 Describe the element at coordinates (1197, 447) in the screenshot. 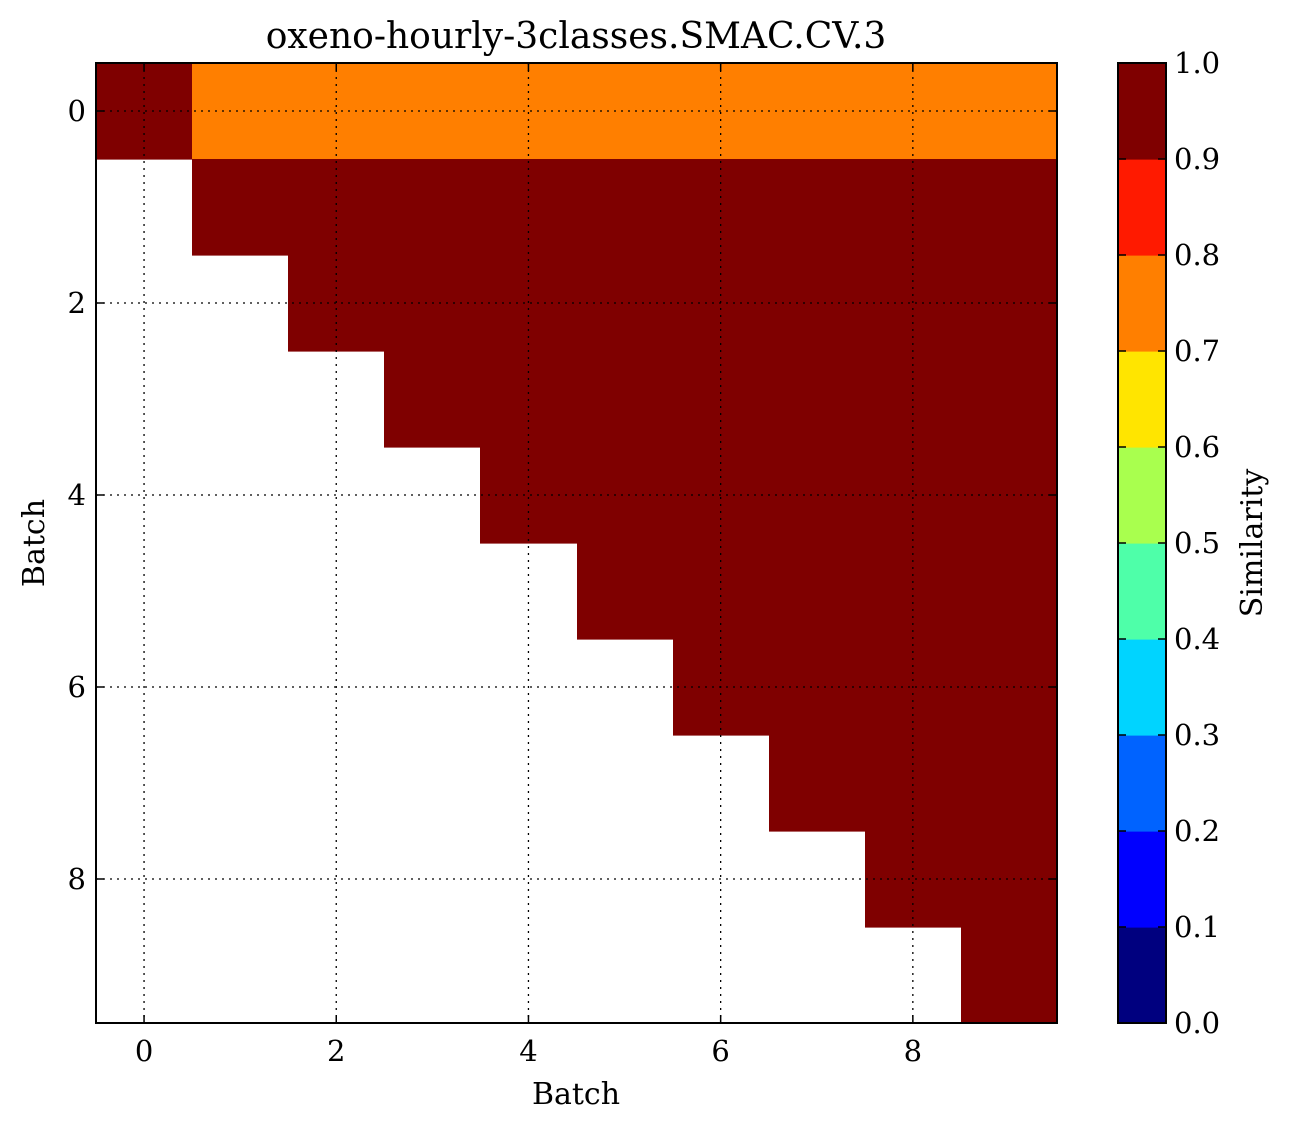

I see `colorbar-tick-label: 0.6` at that location.